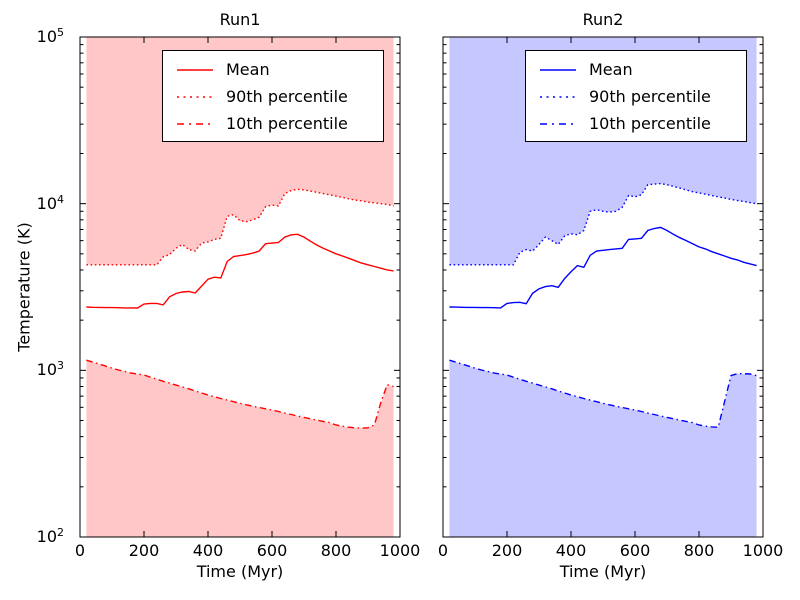  Describe the element at coordinates (240, 271) in the screenshot. I see `mean-line-run1` at that location.